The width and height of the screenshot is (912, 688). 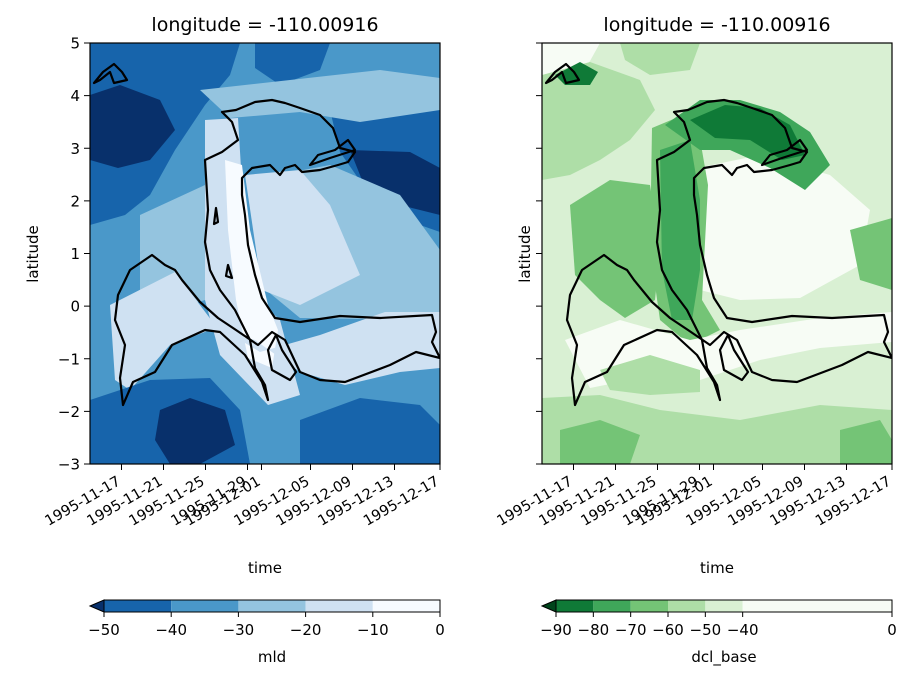 I want to click on dcl-xlabel: time, so click(x=717, y=568).